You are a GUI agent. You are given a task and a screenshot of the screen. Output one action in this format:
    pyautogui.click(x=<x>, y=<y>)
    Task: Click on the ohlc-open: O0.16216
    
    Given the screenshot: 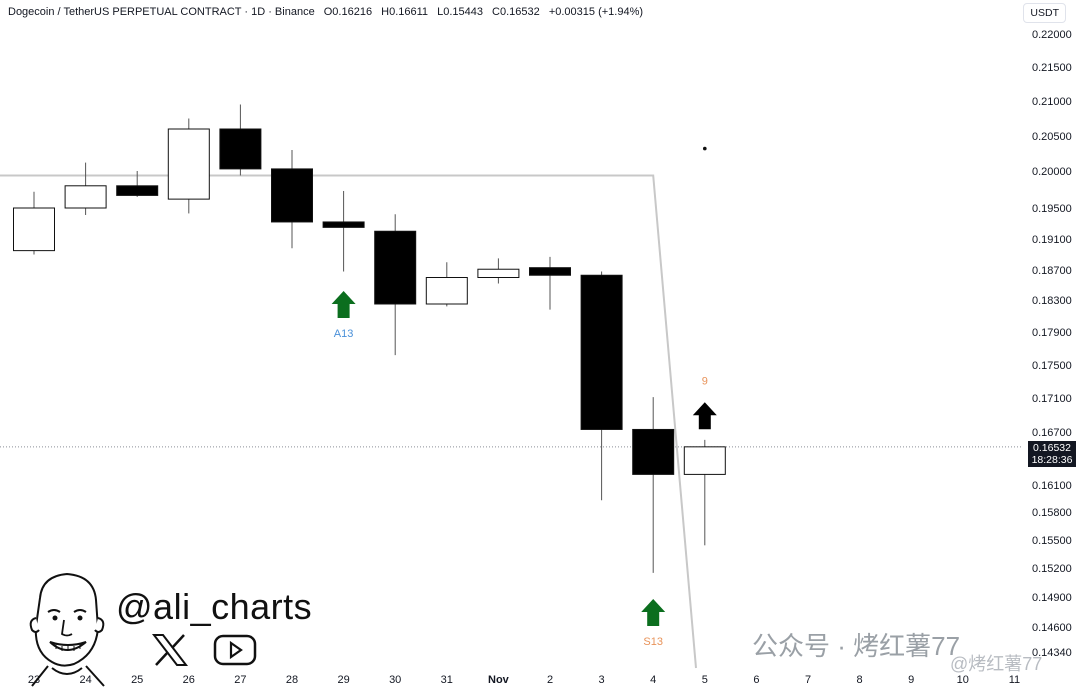 What is the action you would take?
    pyautogui.click(x=348, y=12)
    